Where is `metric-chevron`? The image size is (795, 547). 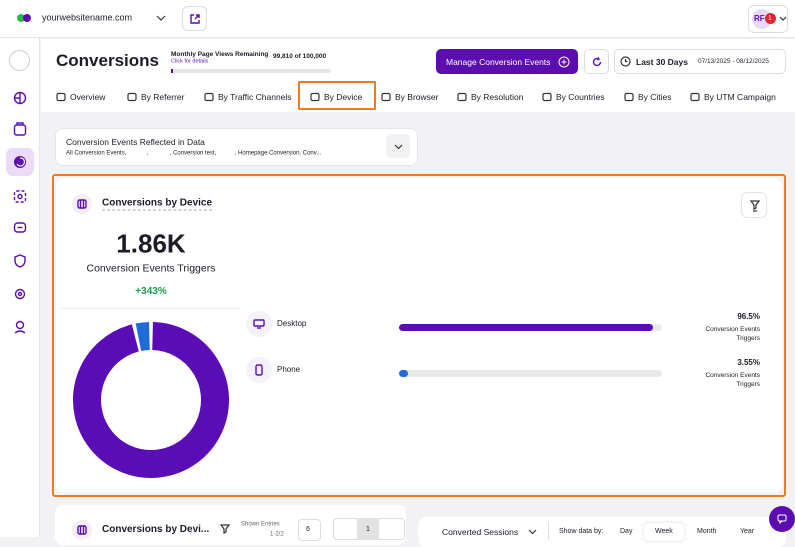 metric-chevron is located at coordinates (532, 532).